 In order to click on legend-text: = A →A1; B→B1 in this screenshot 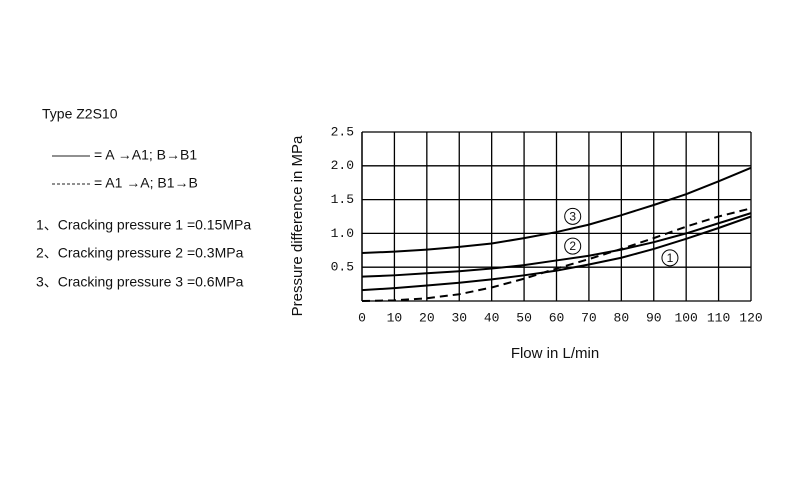, I will do `click(145, 155)`.